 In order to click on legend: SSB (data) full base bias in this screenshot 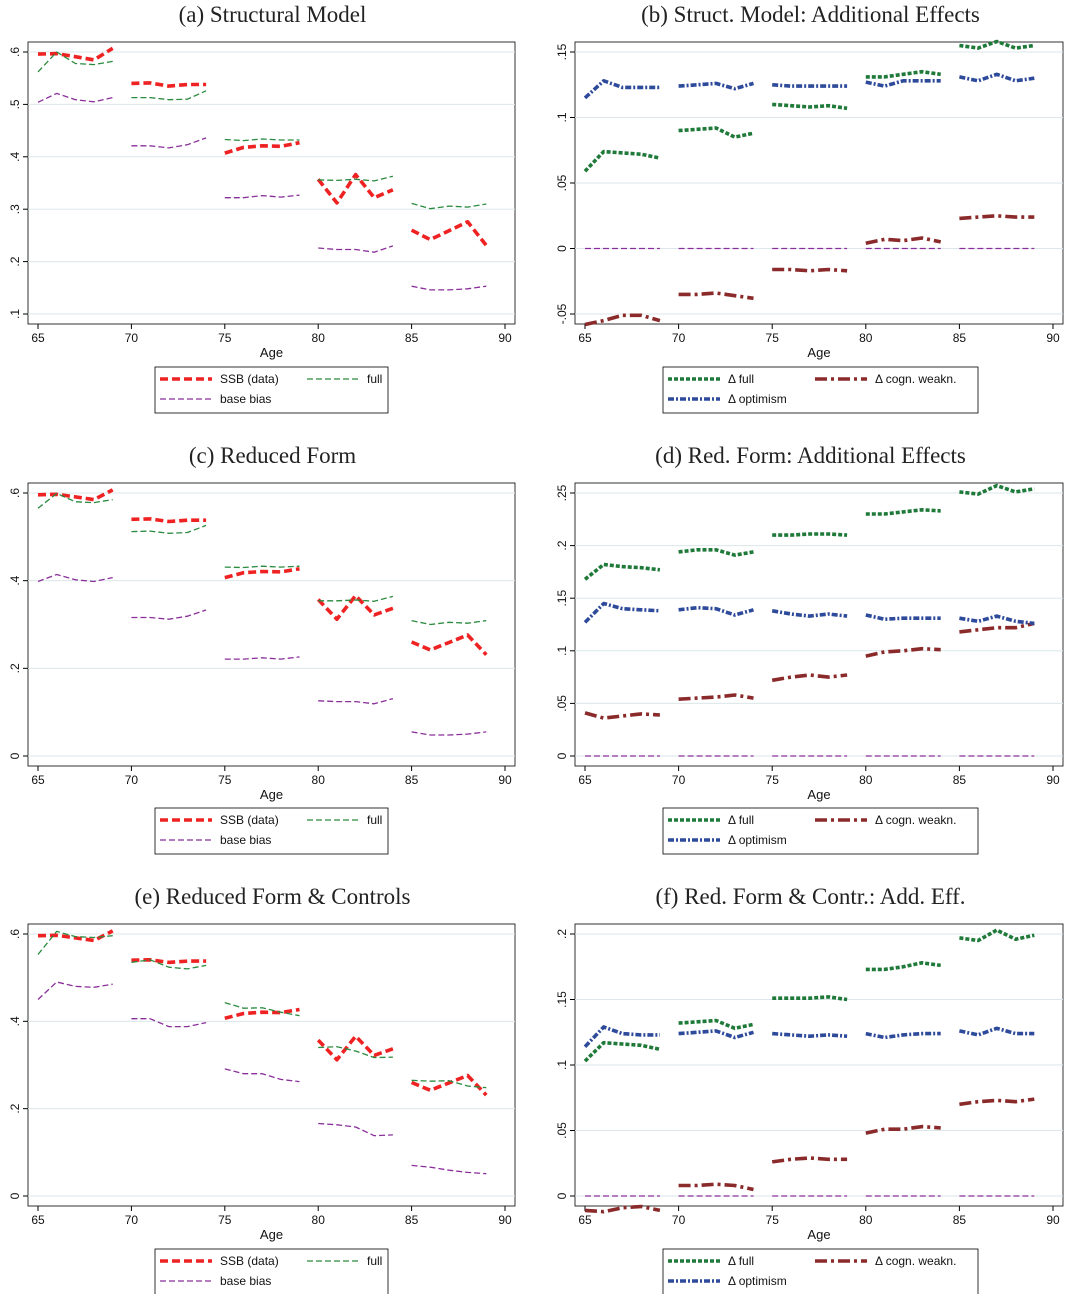, I will do `click(271, 1271)`.